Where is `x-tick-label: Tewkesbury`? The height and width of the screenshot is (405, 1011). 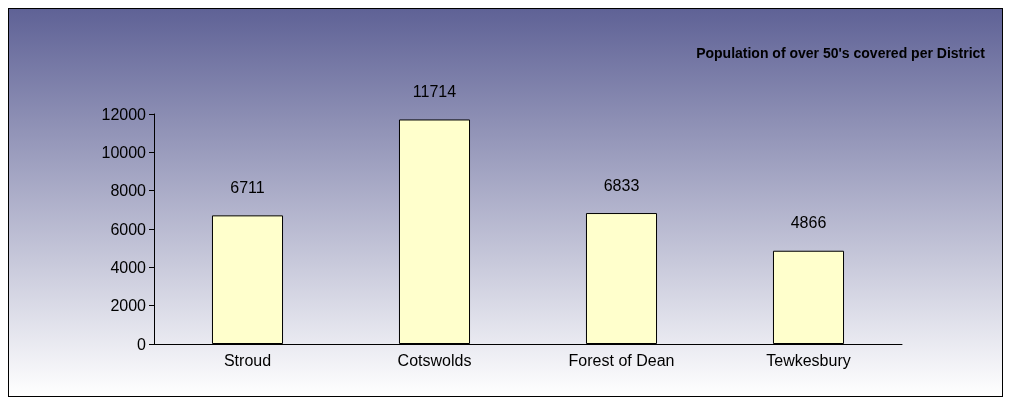
x-tick-label: Tewkesbury is located at coordinates (808, 360).